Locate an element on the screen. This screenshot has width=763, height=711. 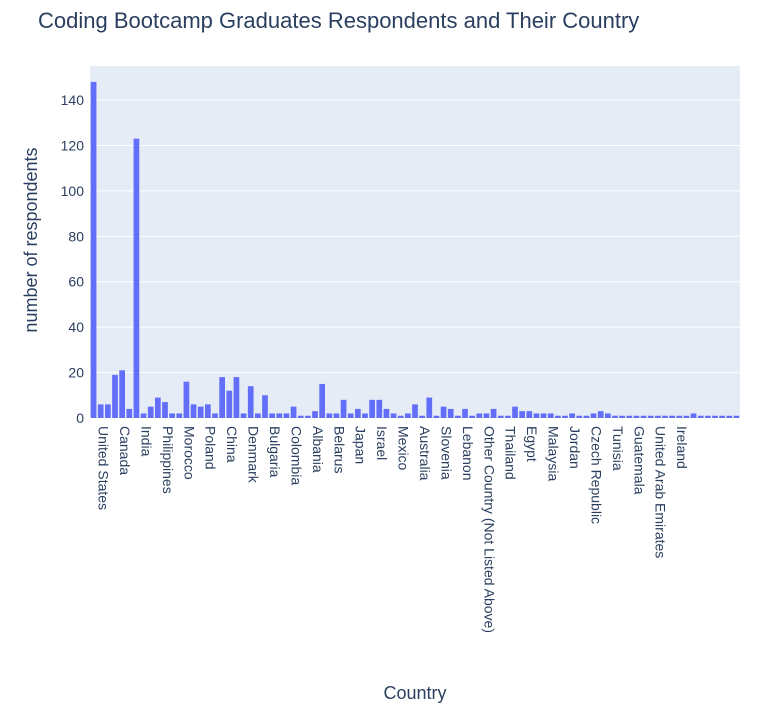
x-tick-label: Mexico is located at coordinates (404, 448).